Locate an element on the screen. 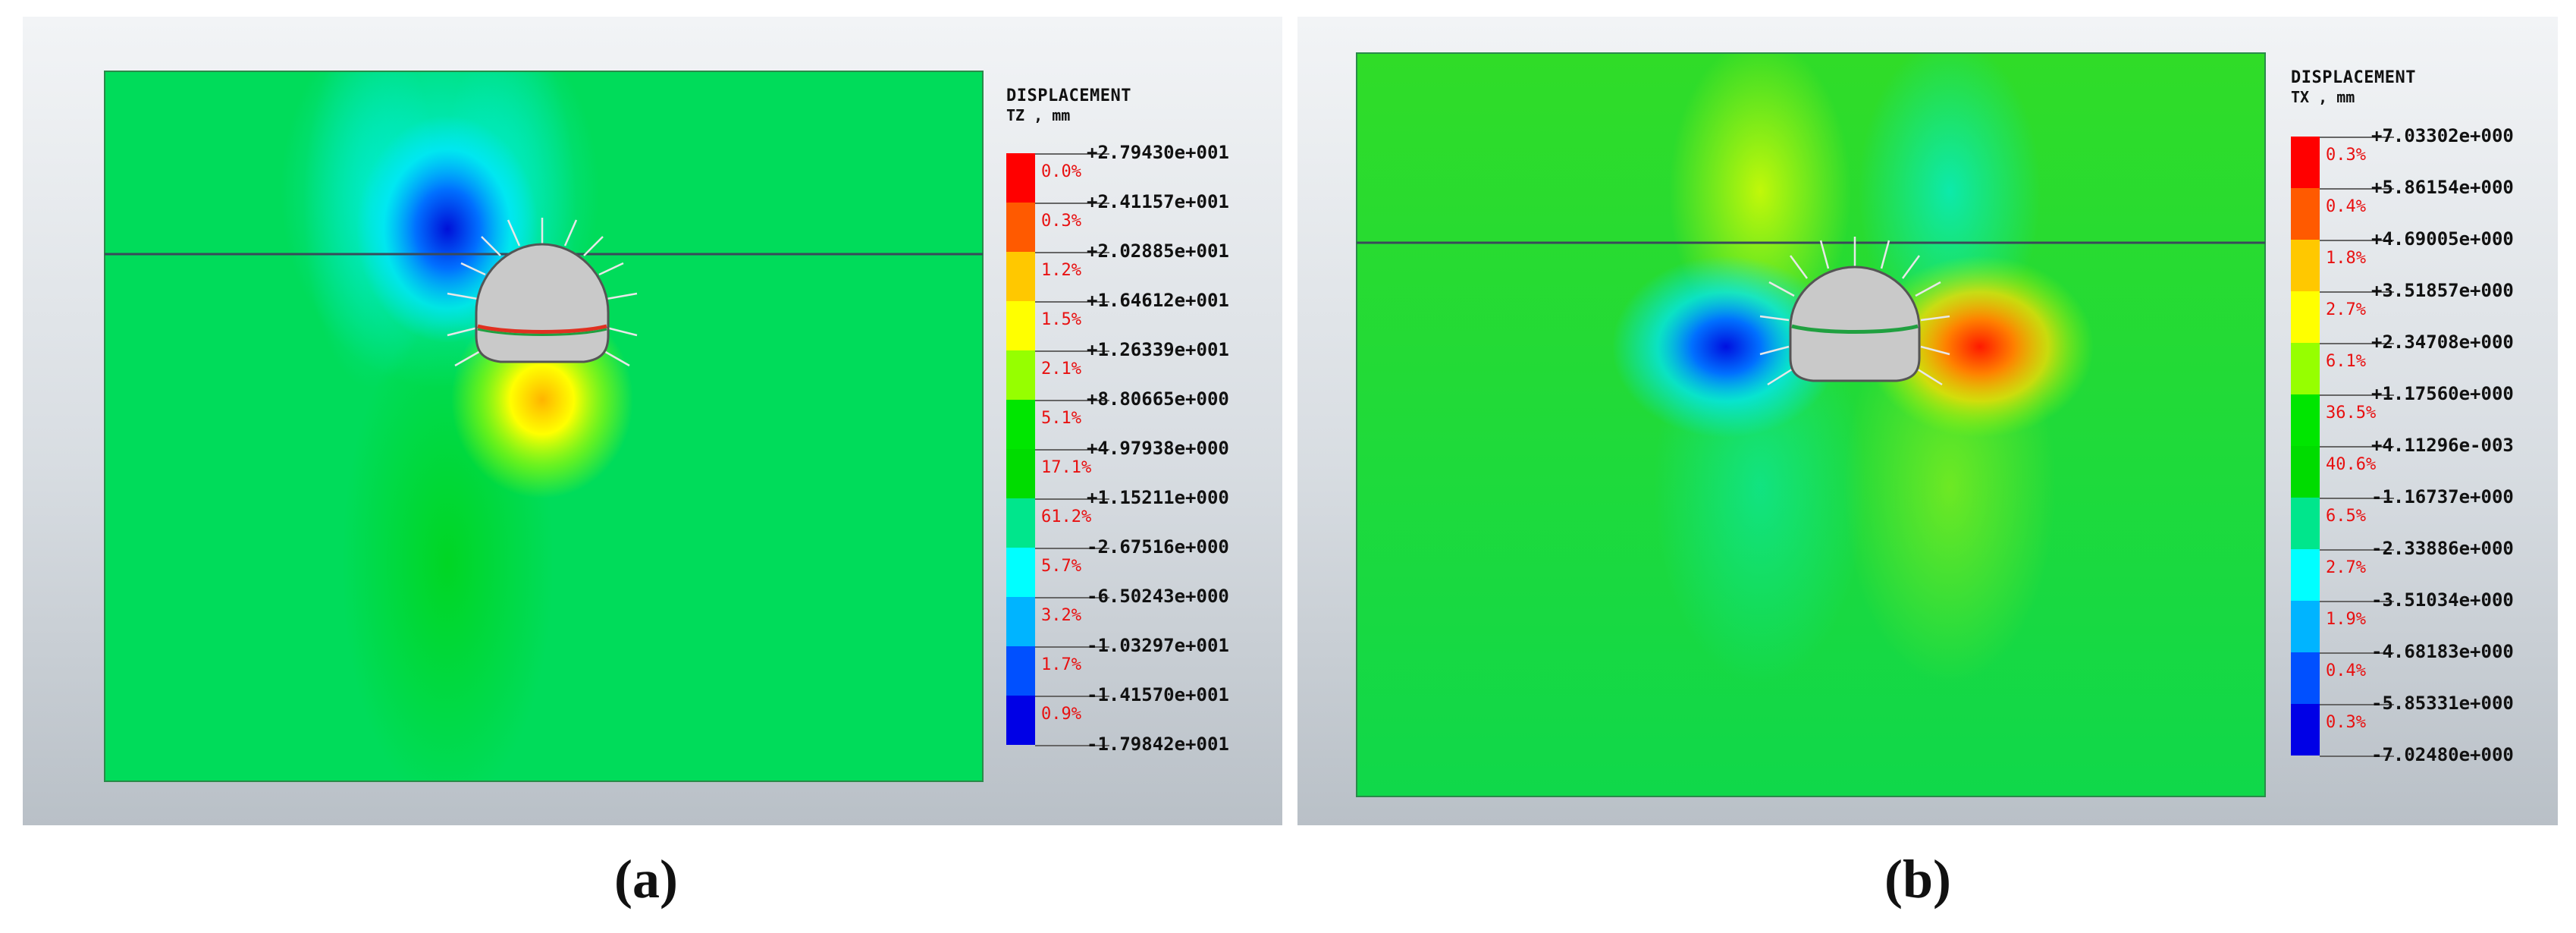  caption-b: (b) is located at coordinates (1917, 879).